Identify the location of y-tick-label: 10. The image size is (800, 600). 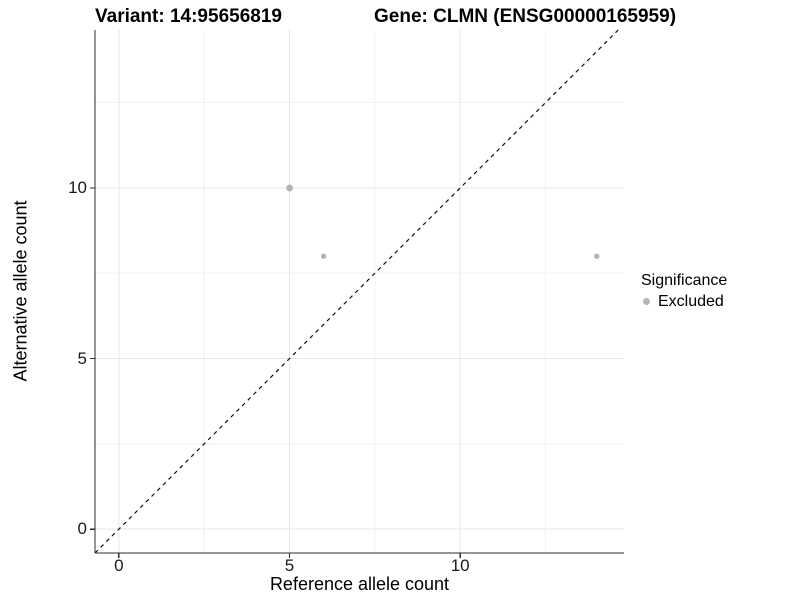
(77, 187).